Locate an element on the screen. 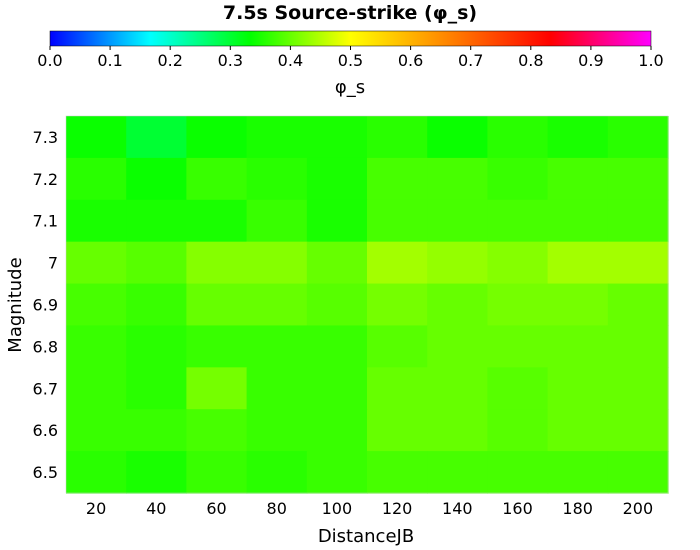  x-tick-label: 100 is located at coordinates (337, 508).